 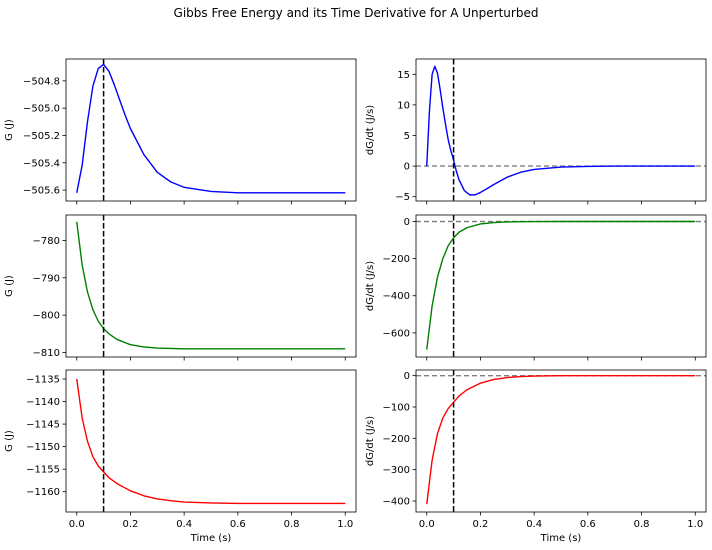 What do you see at coordinates (43, 425) in the screenshot?
I see `chart-4-ytick-label-3: −1145` at bounding box center [43, 425].